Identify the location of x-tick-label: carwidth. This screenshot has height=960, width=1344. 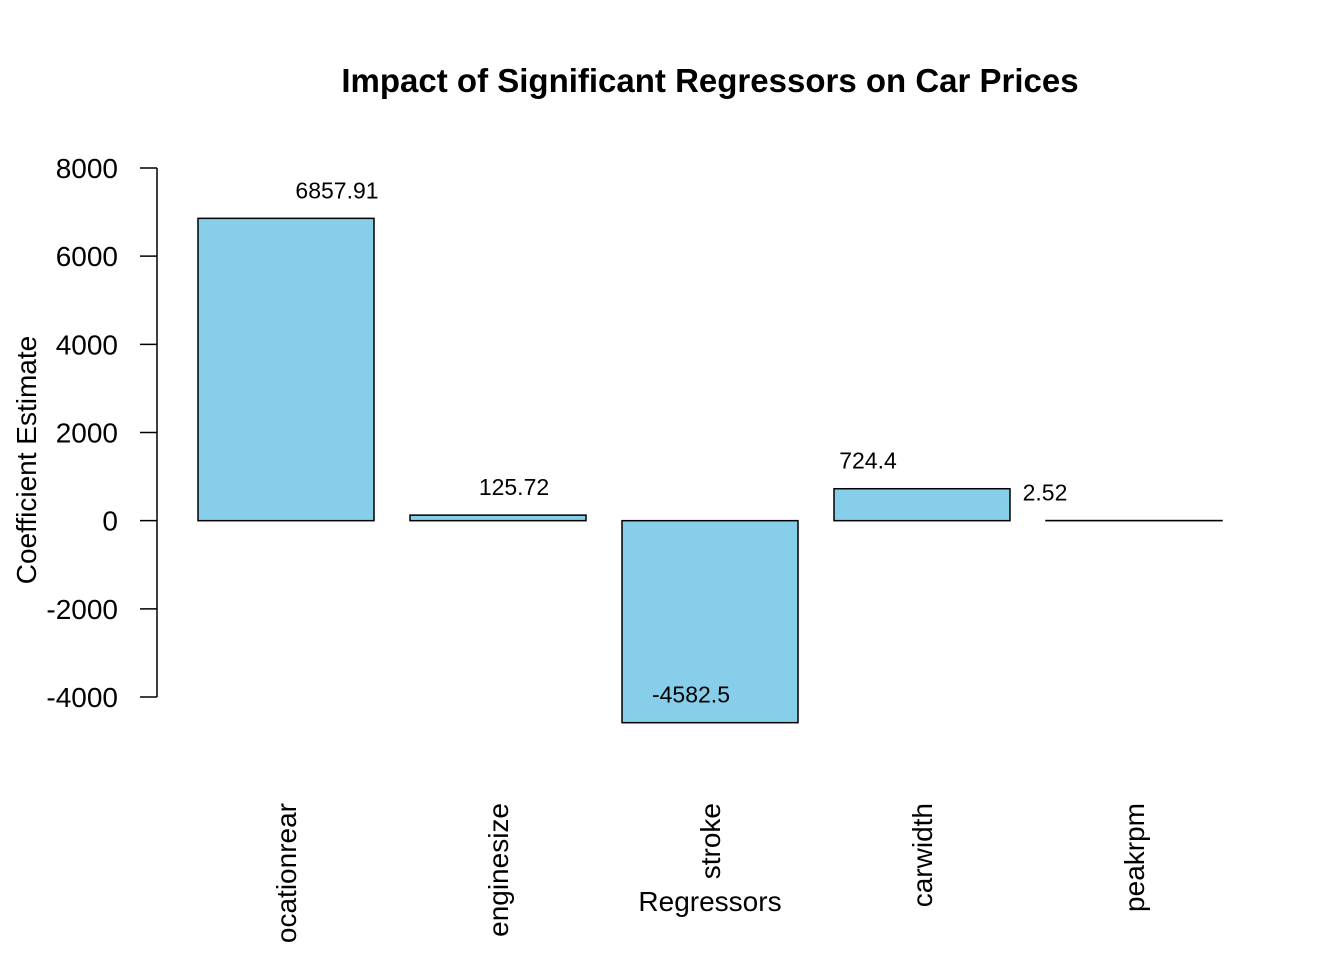
(922, 855).